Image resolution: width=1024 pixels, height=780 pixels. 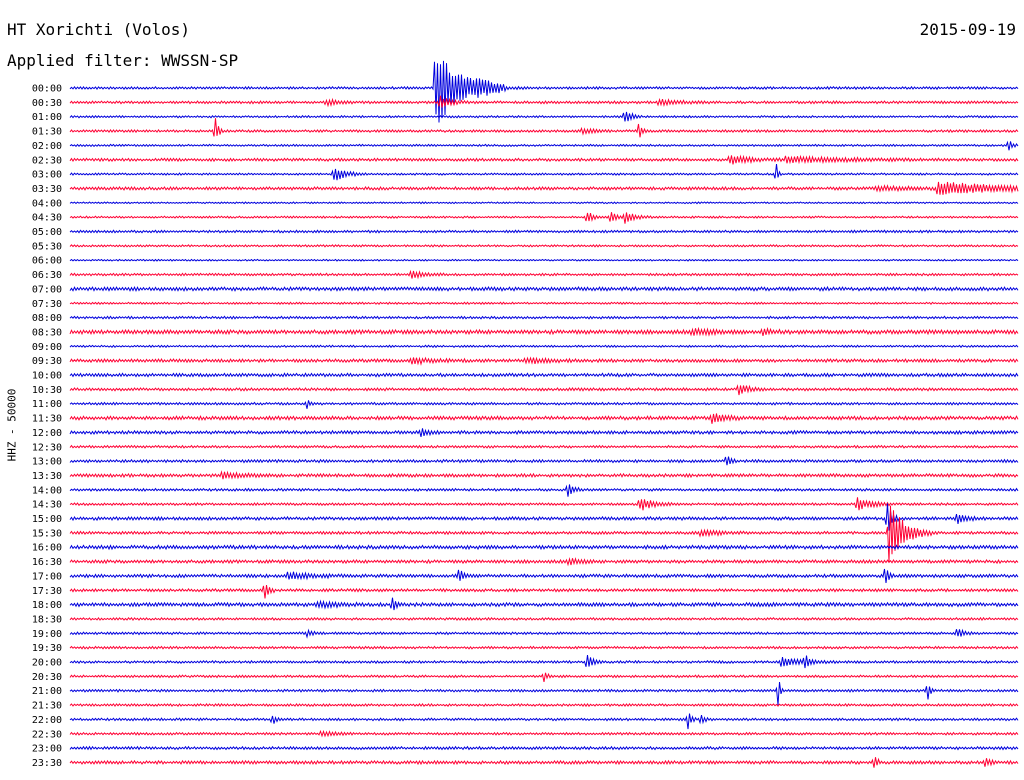 What do you see at coordinates (47, 103) in the screenshot?
I see `row-tick-label: 00:30` at bounding box center [47, 103].